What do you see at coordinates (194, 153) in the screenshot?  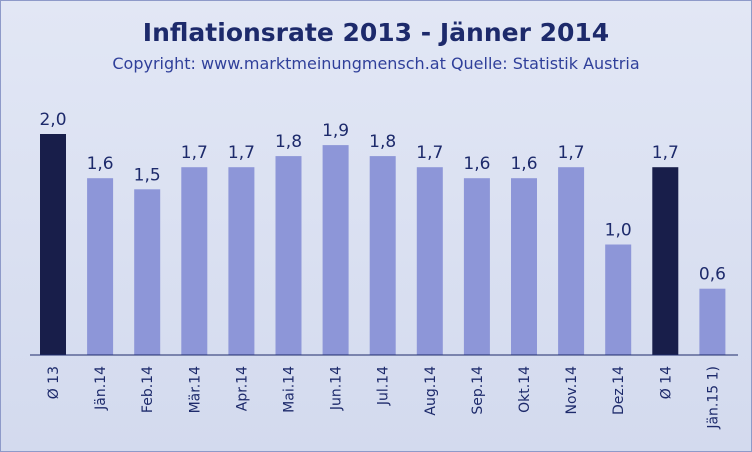 I see `value-label-3: 1,7` at bounding box center [194, 153].